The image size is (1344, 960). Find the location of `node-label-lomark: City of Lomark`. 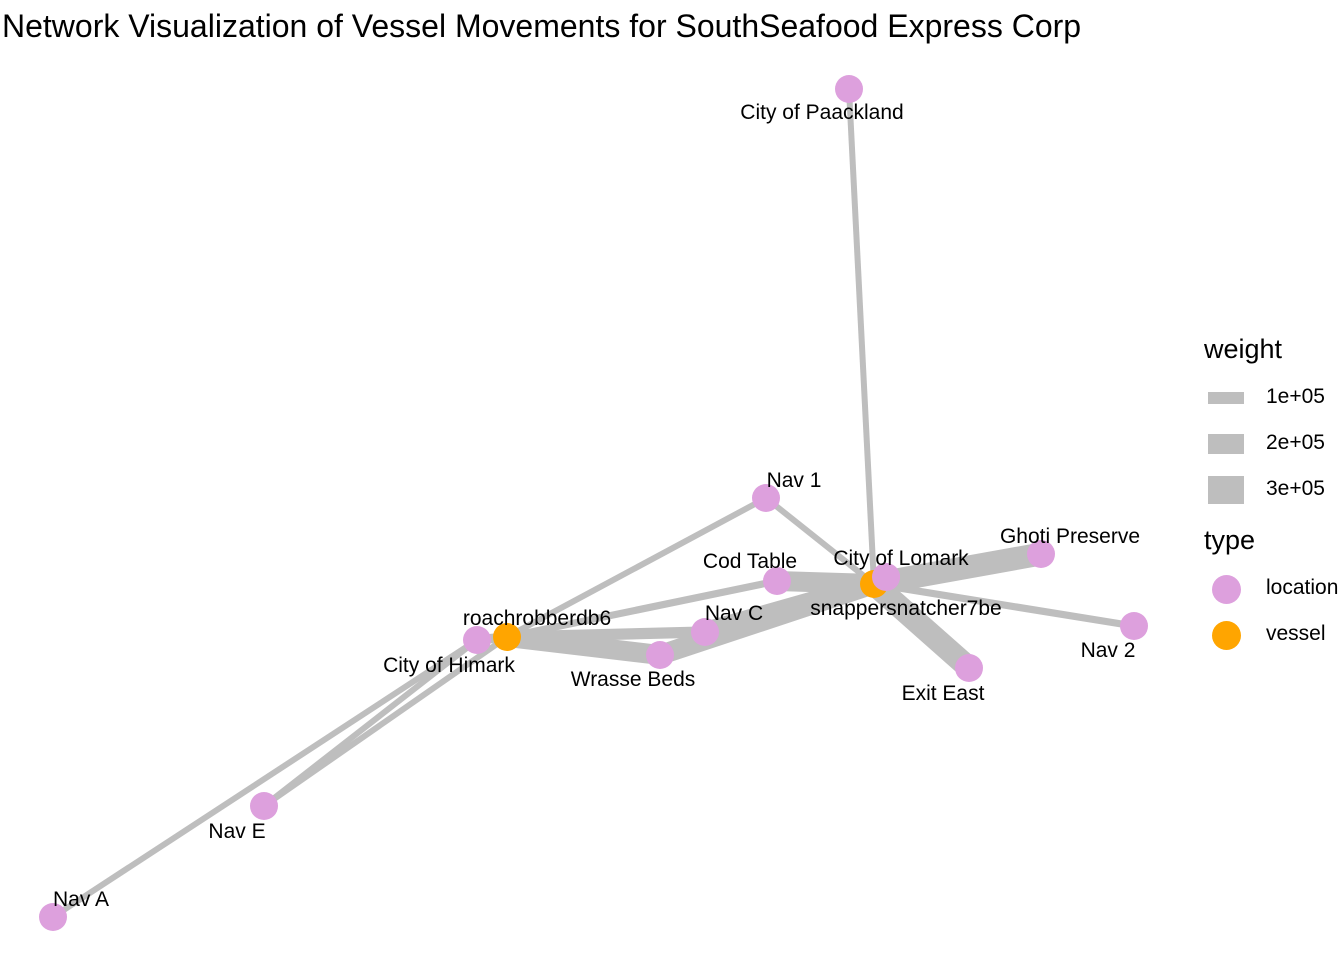

node-label-lomark: City of Lomark is located at coordinates (901, 558).